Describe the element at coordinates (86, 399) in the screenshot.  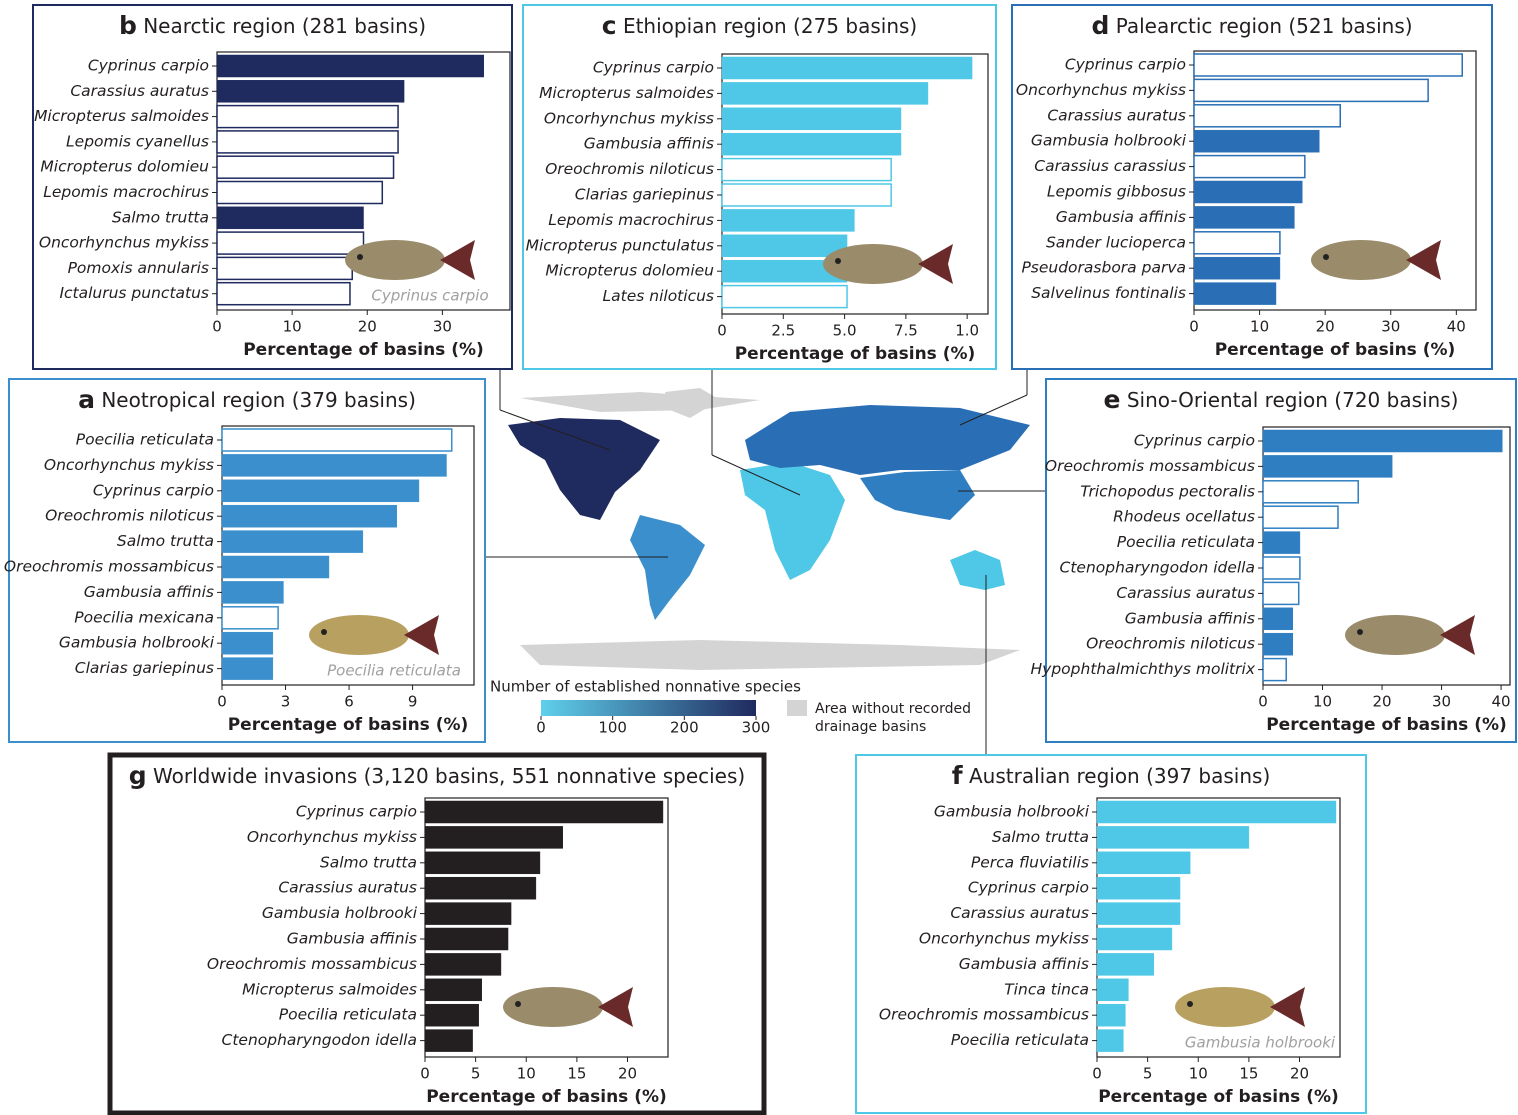
I see `panel-letter: a` at that location.